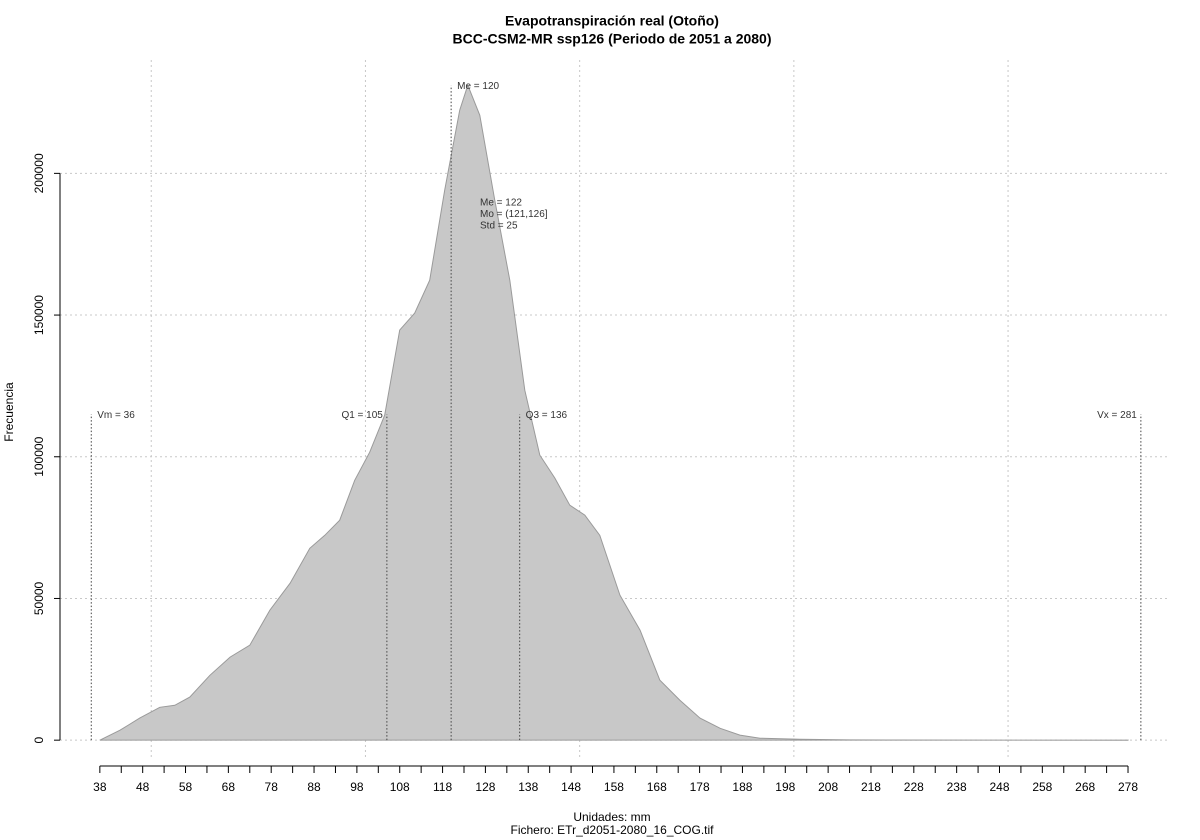 Image resolution: width=1200 pixels, height=840 pixels. Describe the element at coordinates (957, 787) in the screenshot. I see `x-tick-label: 238` at that location.